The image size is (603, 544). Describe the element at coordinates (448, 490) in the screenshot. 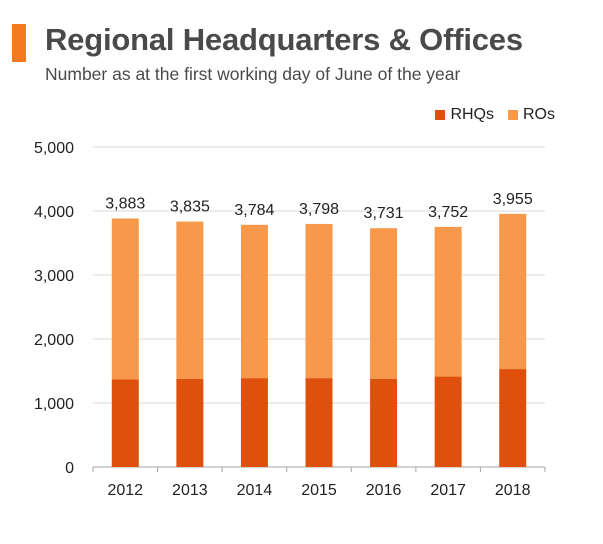

I see `x-tick-label: 2017` at that location.